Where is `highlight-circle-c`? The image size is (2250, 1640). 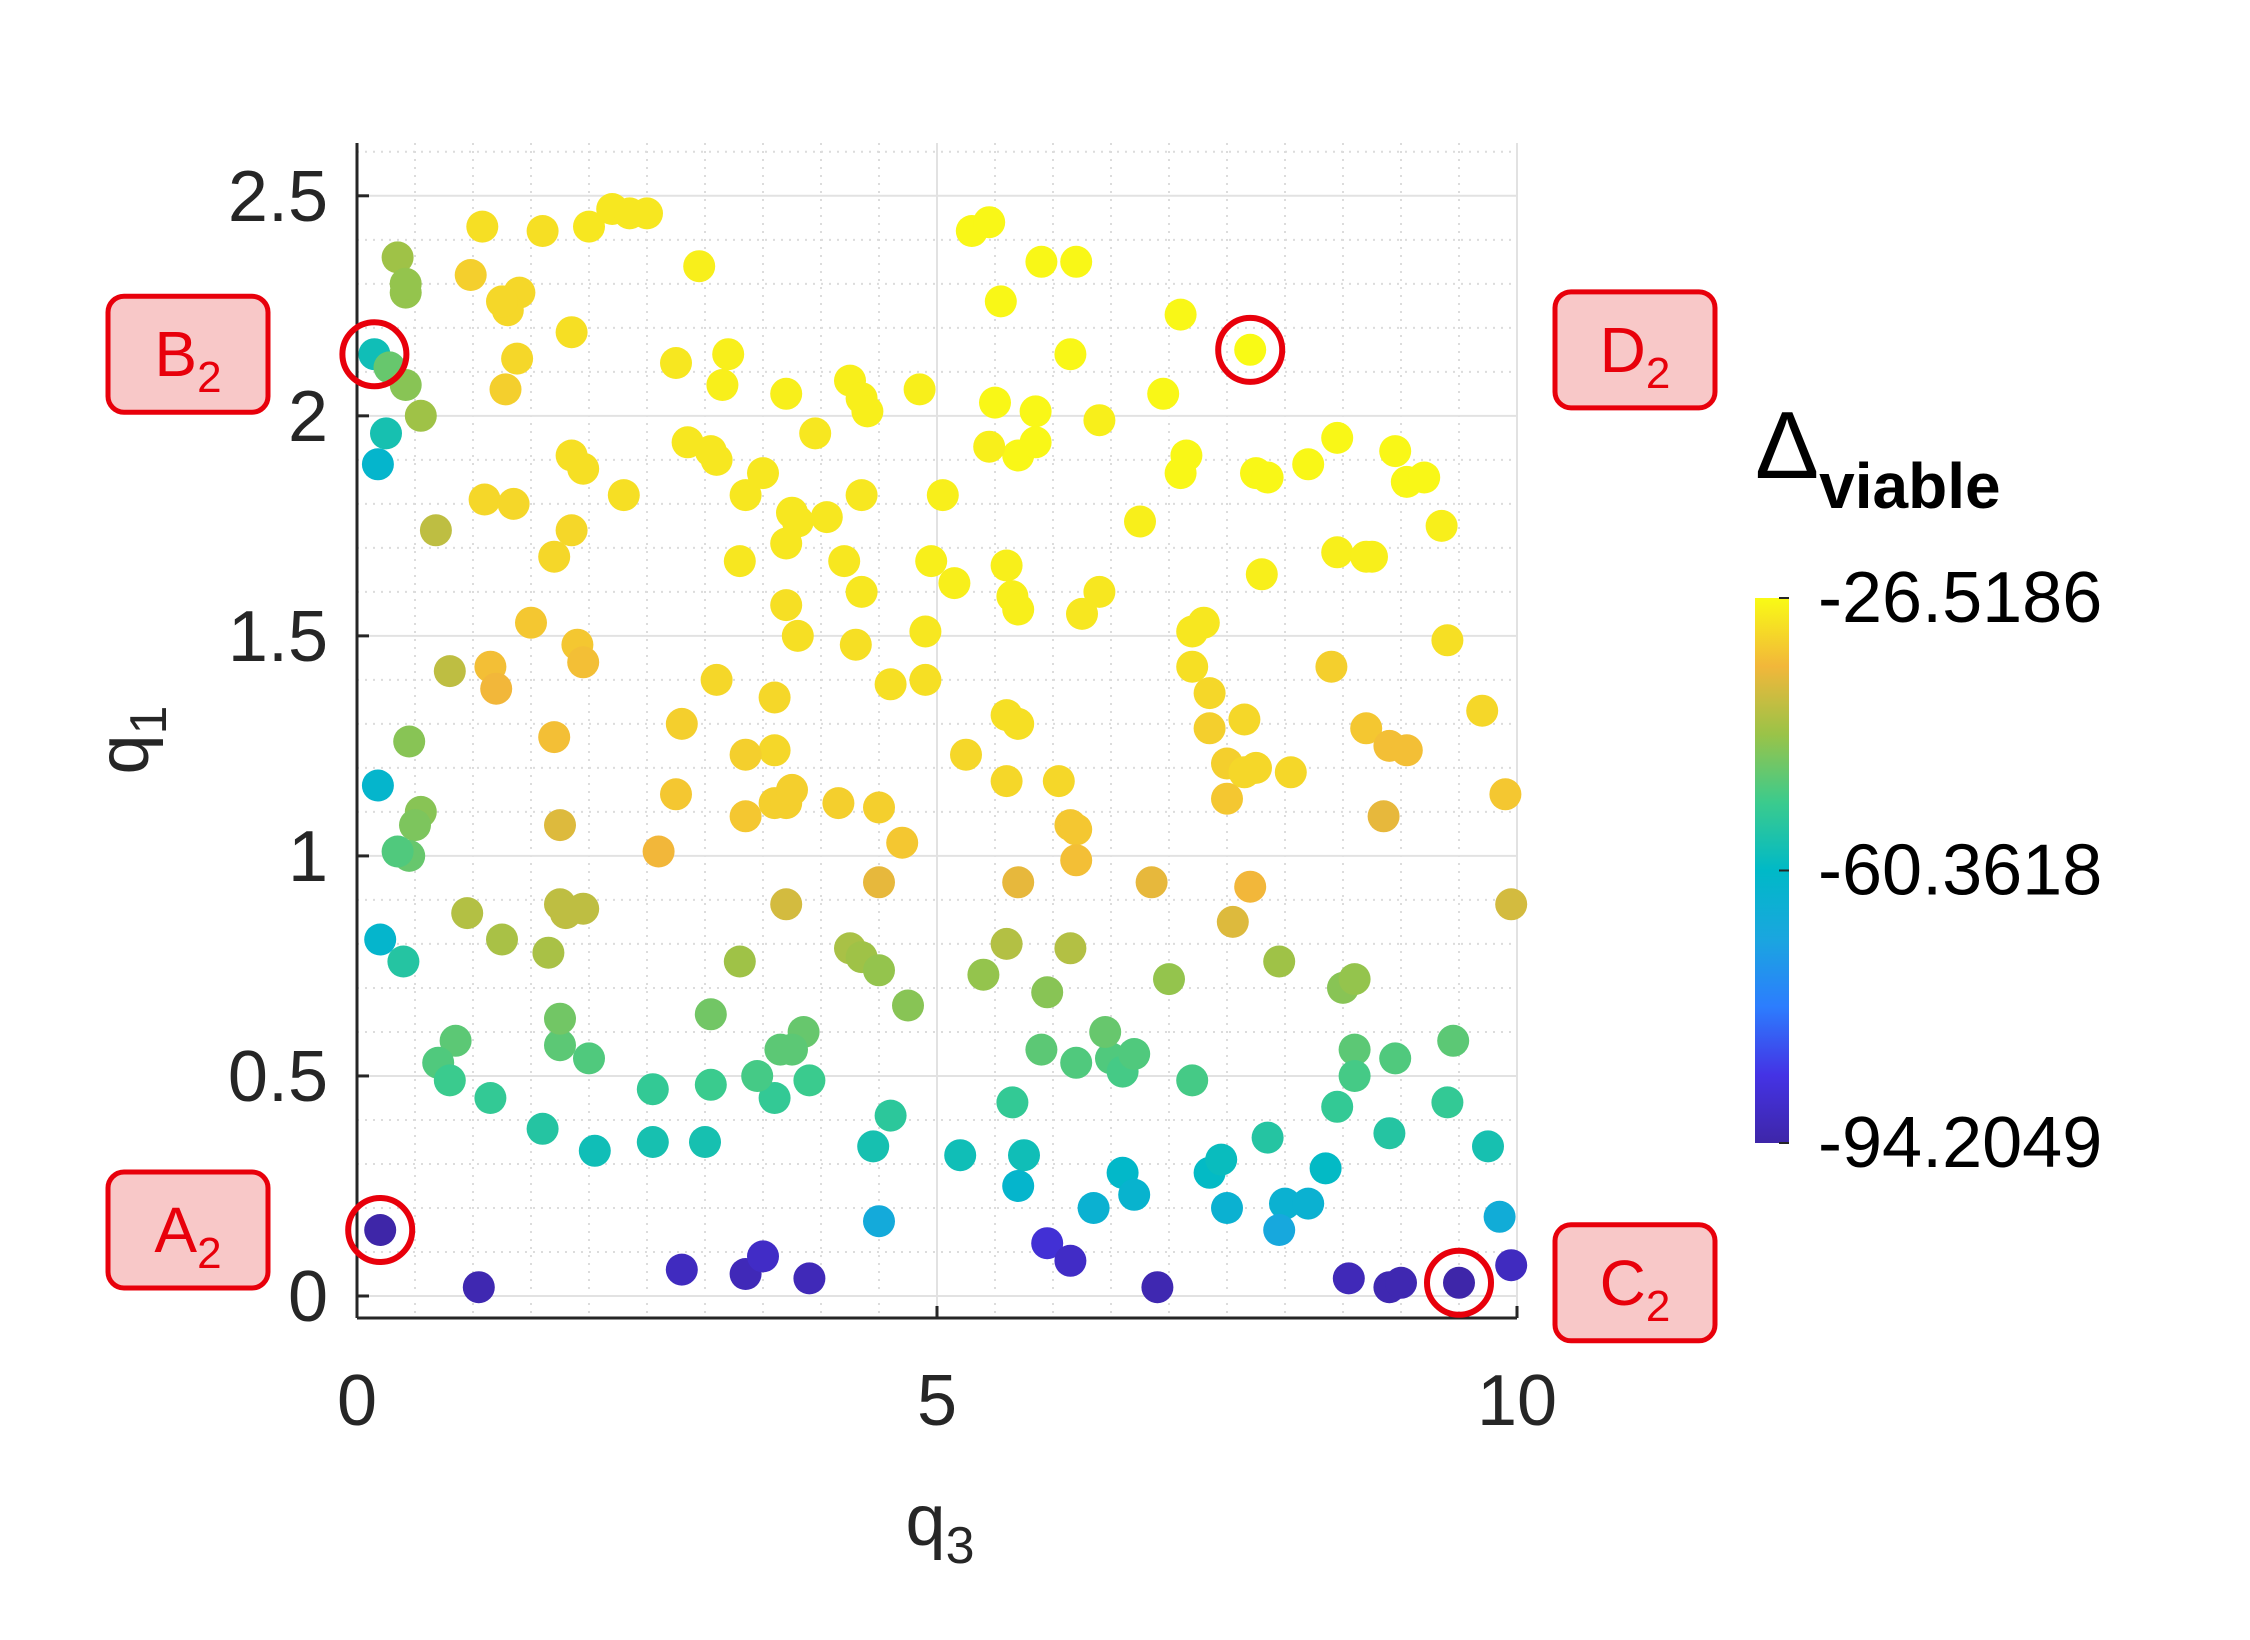 highlight-circle-c is located at coordinates (1459, 1282).